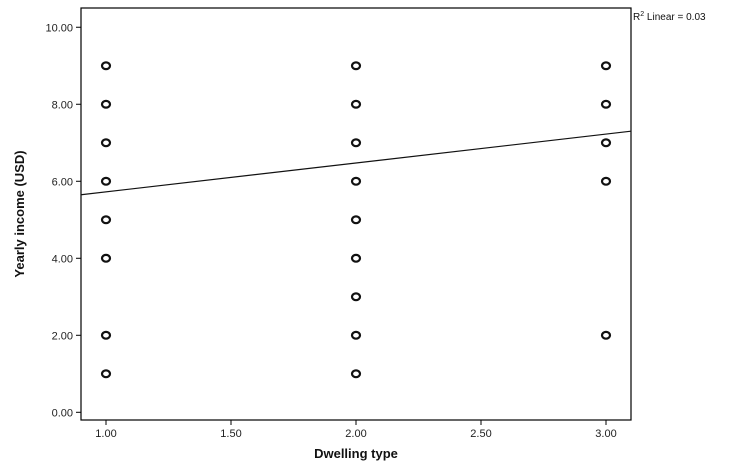 Image resolution: width=741 pixels, height=465 pixels. Describe the element at coordinates (356, 163) in the screenshot. I see `linear-fit-line` at that location.